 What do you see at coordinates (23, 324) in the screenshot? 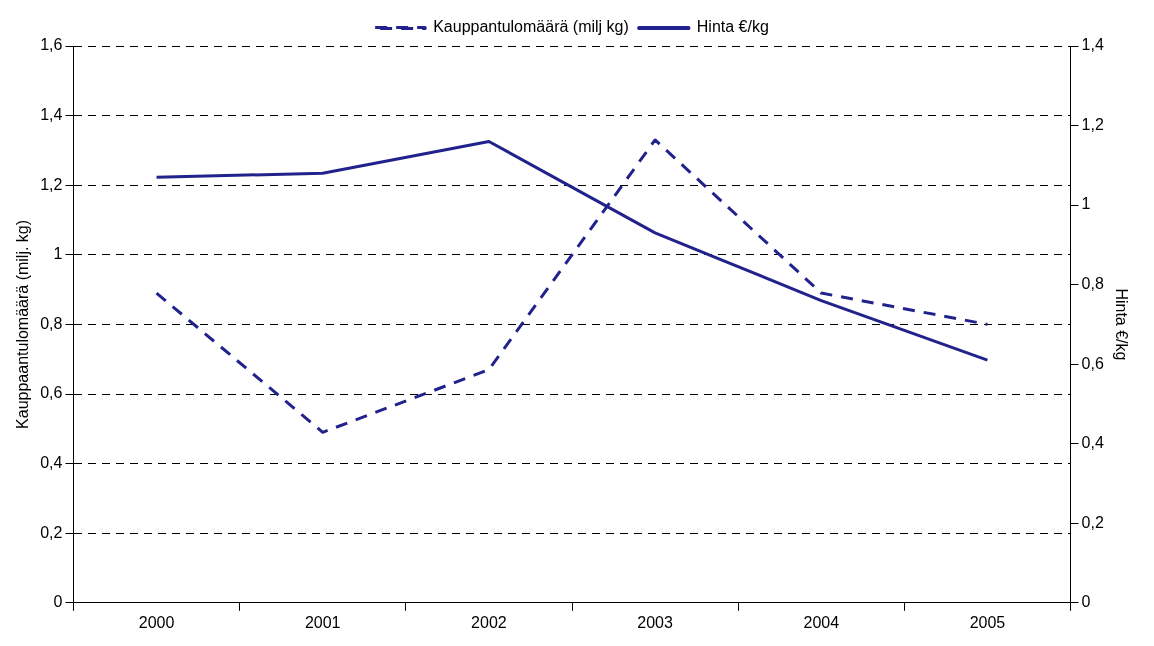
I see `y-axis-title: Kauppaantulomäärä (milj. kg)` at bounding box center [23, 324].